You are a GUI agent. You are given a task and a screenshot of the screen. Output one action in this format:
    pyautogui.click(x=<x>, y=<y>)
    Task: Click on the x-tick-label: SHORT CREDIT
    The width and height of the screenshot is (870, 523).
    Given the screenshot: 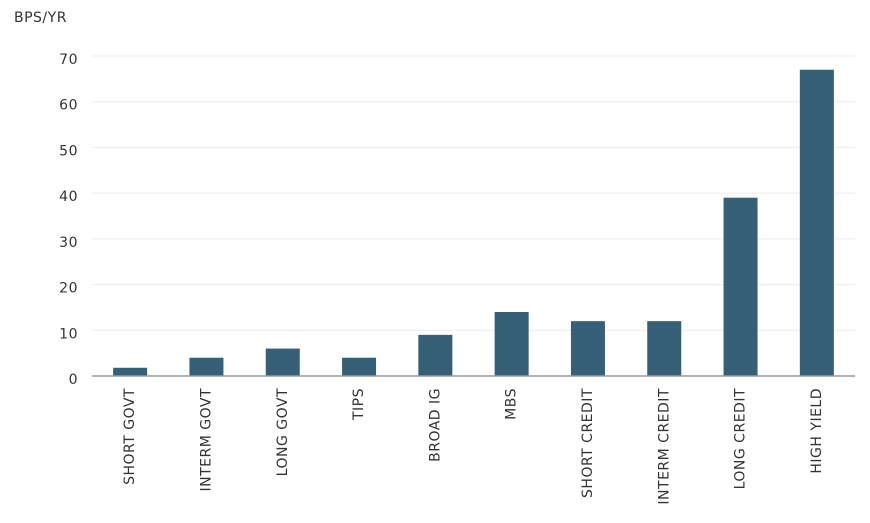 What is the action you would take?
    pyautogui.click(x=588, y=443)
    